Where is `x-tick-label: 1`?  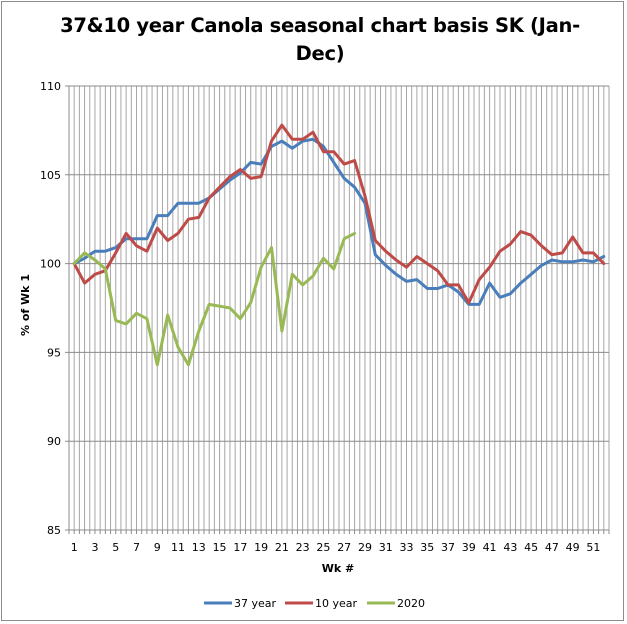
x-tick-label: 1 is located at coordinates (74, 547).